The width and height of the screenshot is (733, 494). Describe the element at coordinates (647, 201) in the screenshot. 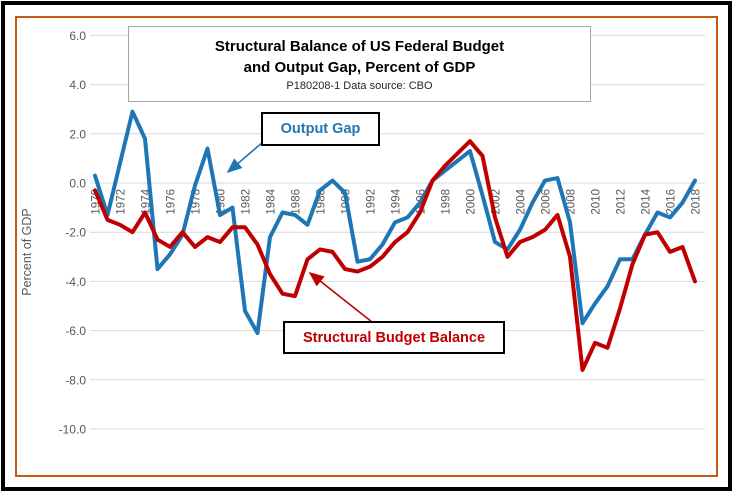

I see `x-tick-label: 2014` at that location.